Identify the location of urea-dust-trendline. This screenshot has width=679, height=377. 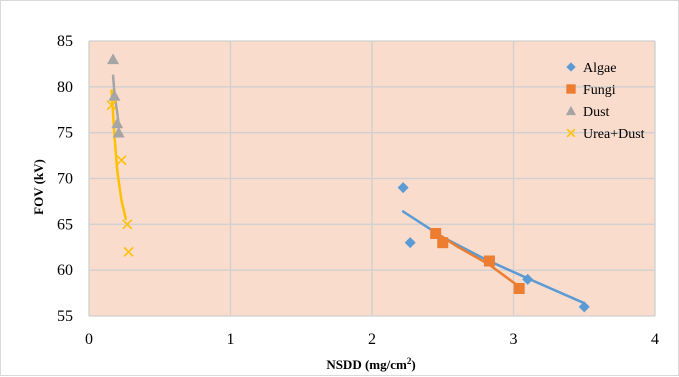
(119, 155).